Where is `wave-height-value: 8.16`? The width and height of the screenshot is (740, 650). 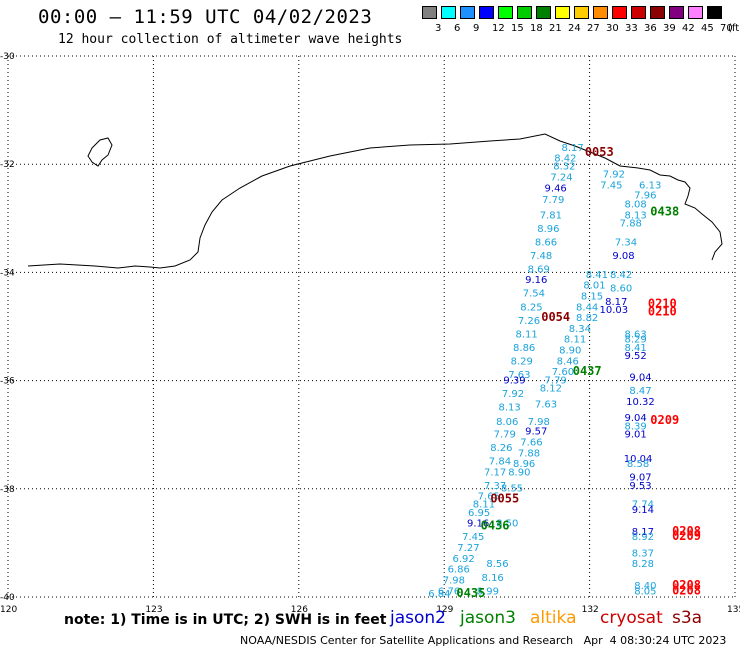
wave-height-value: 8.16 is located at coordinates (493, 578).